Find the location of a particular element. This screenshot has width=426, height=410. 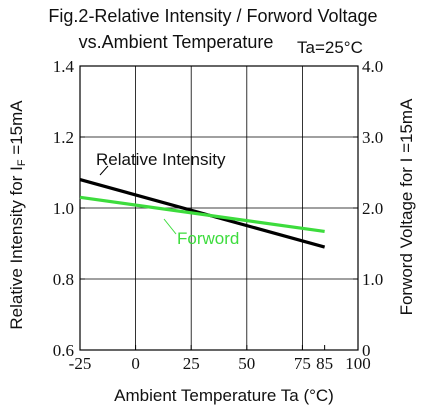

series-line-forword is located at coordinates (202, 214).